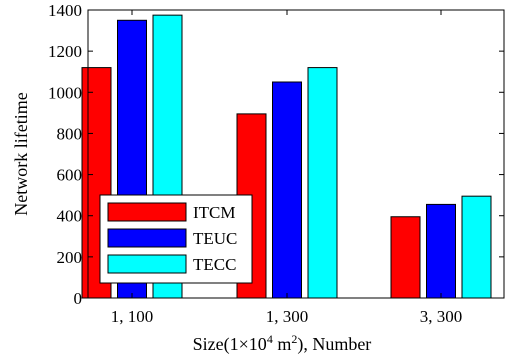 This screenshot has width=519, height=360. Describe the element at coordinates (270, 339) in the screenshot. I see `x-axis-label-sup1: 4` at that location.